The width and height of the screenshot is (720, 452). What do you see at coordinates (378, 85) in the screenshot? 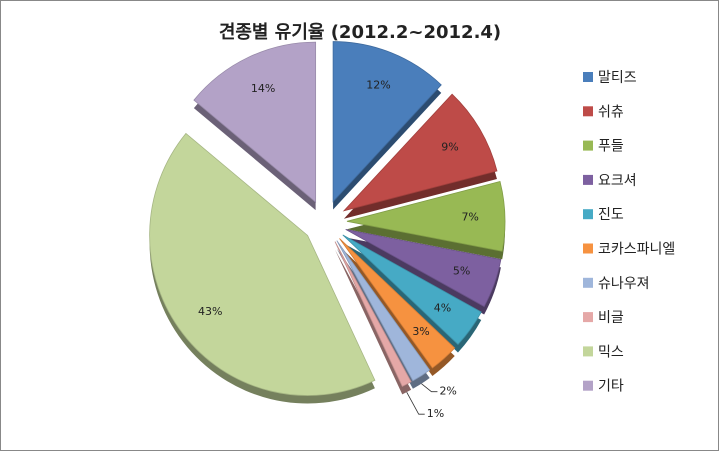
I see `data-label: 12%` at bounding box center [378, 85].